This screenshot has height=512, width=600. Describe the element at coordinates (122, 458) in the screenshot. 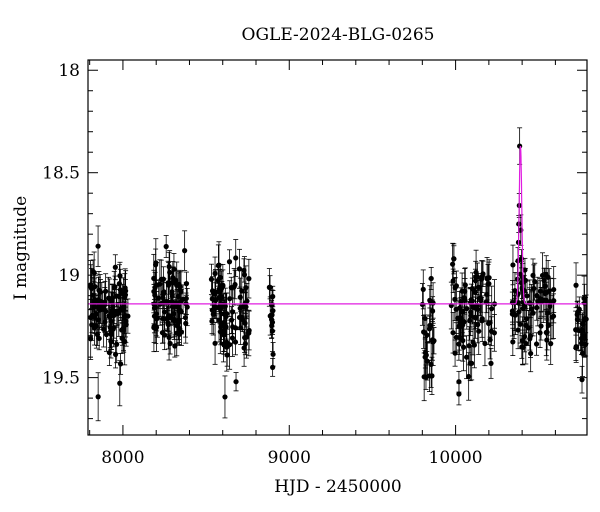

I see `x-tick-label: 8000` at that location.